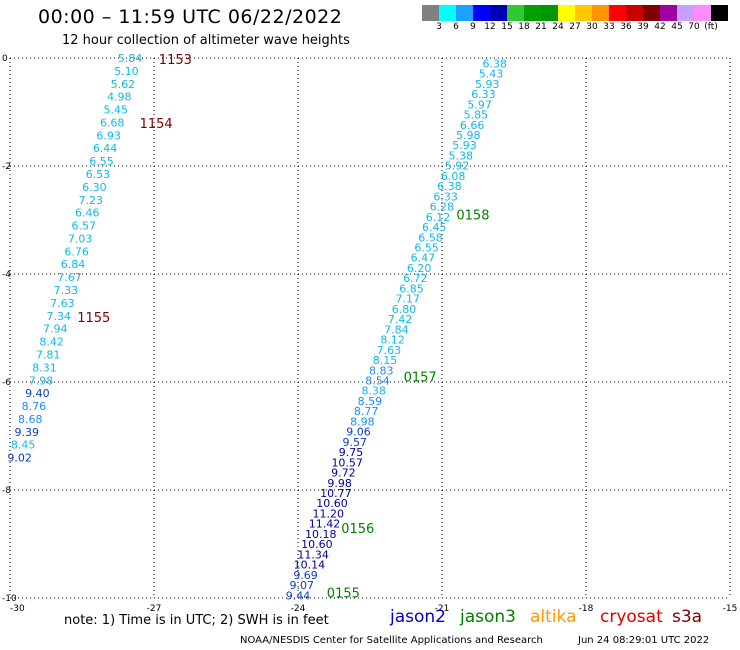  I want to click on x-tick-label: -18, so click(586, 609).